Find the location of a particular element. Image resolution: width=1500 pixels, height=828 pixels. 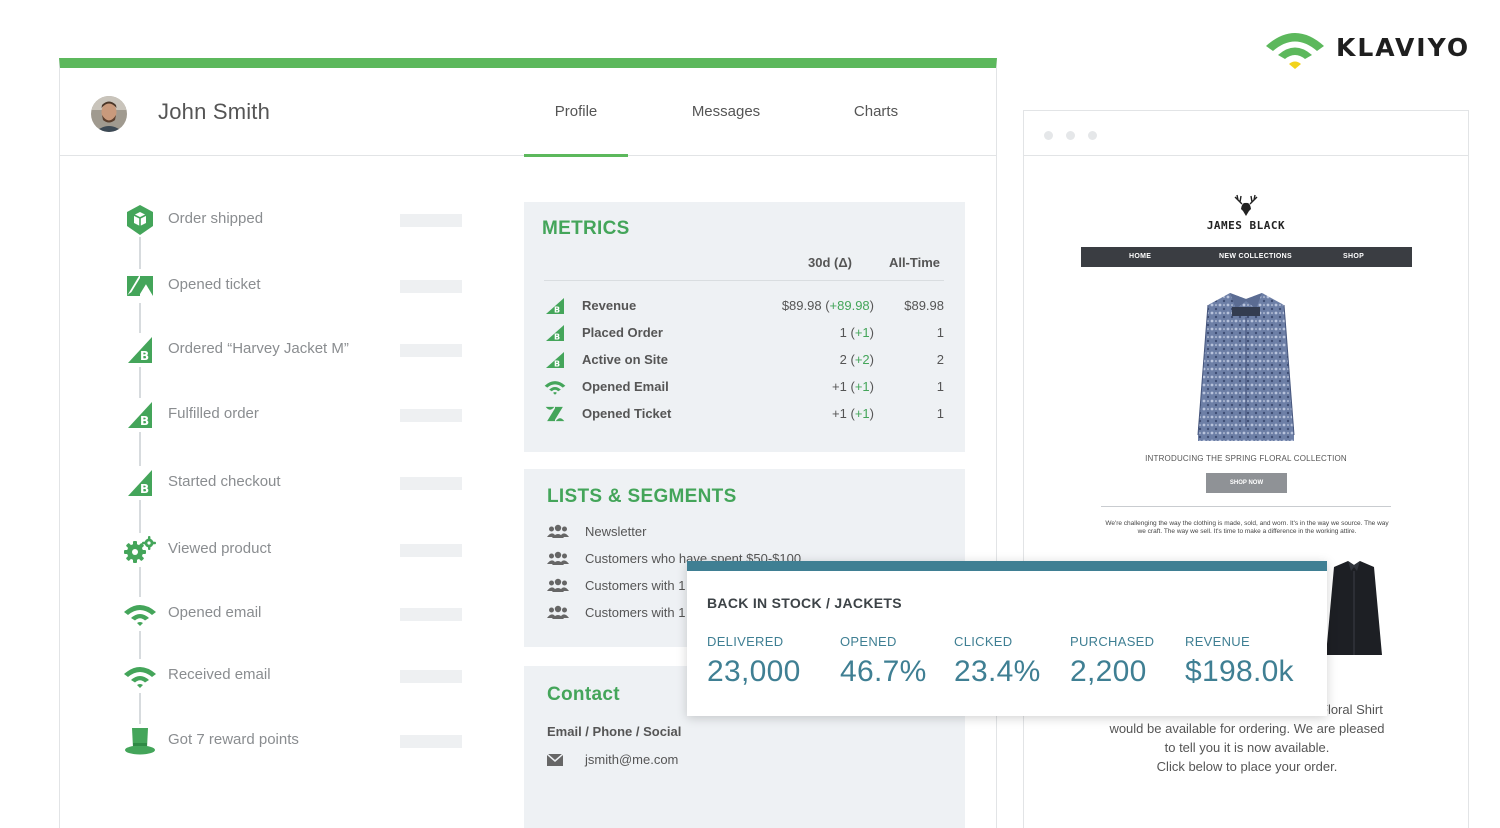

metric-all-time: $89.98 is located at coordinates (924, 305).